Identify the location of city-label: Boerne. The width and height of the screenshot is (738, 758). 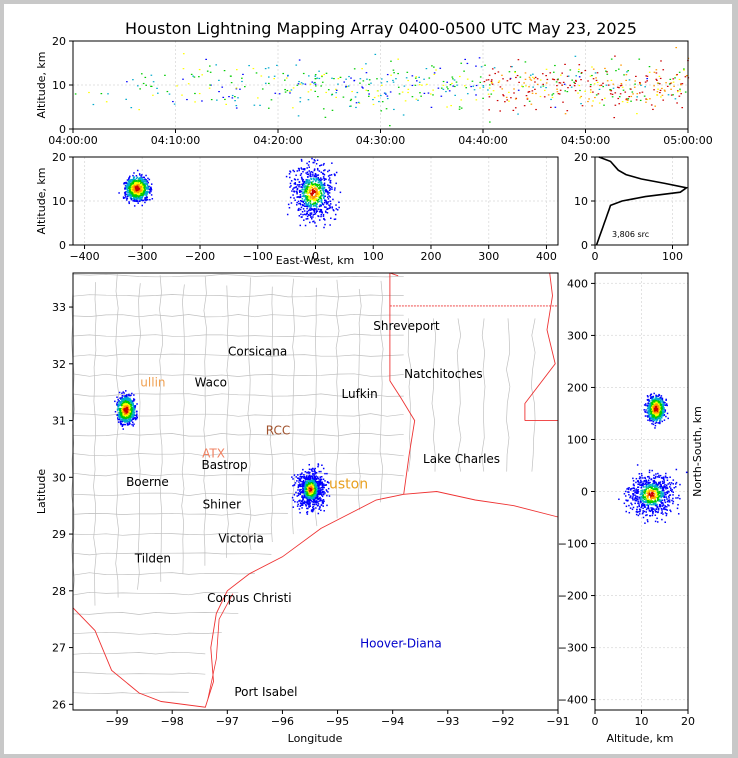
(147, 482).